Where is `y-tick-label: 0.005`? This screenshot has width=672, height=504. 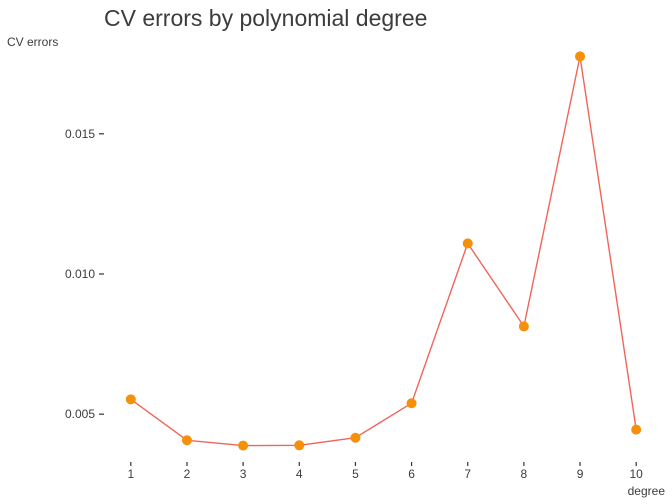
y-tick-label: 0.005 is located at coordinates (80, 414).